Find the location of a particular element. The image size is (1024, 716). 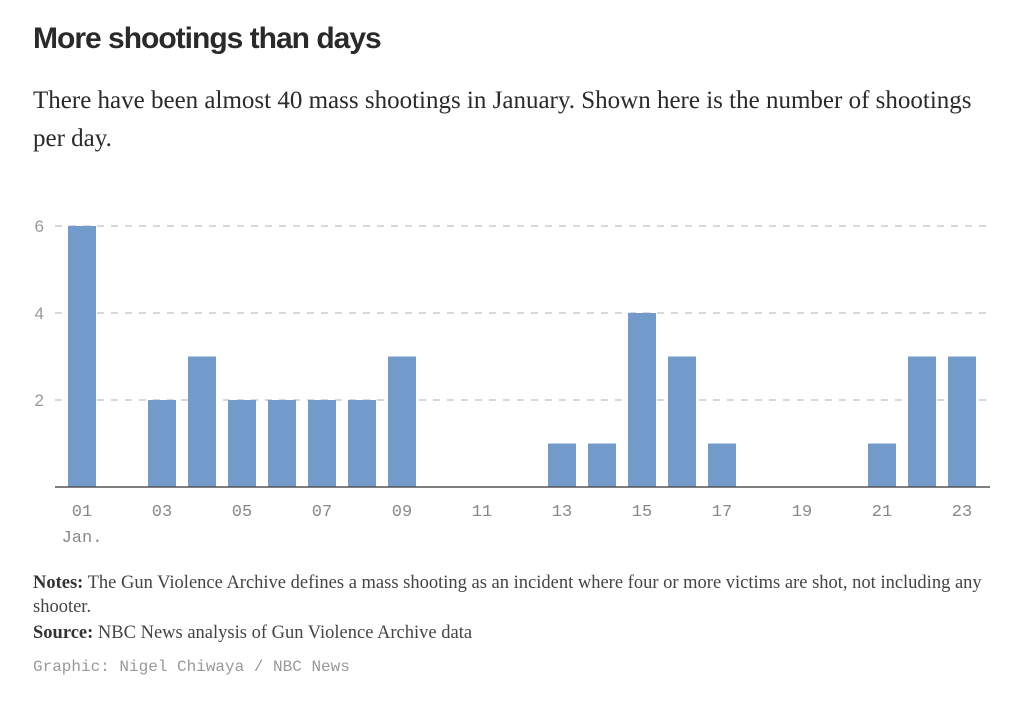

x-tick-label: 15 is located at coordinates (642, 512).